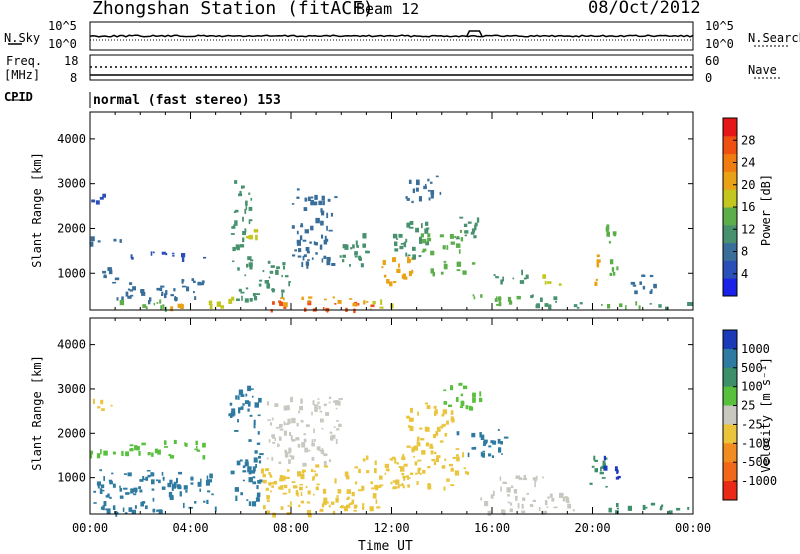 The image size is (800, 554). What do you see at coordinates (755, 349) in the screenshot?
I see `velocity-colorbar-tick-label: 1000` at bounding box center [755, 349].